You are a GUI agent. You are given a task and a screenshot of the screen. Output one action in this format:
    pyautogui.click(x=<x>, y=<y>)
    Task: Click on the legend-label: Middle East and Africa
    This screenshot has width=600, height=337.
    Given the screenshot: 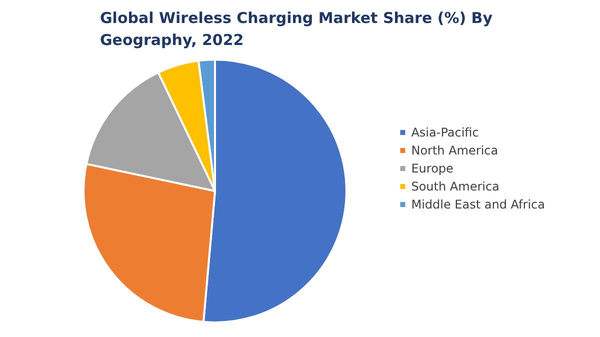 What is the action you would take?
    pyautogui.click(x=478, y=205)
    